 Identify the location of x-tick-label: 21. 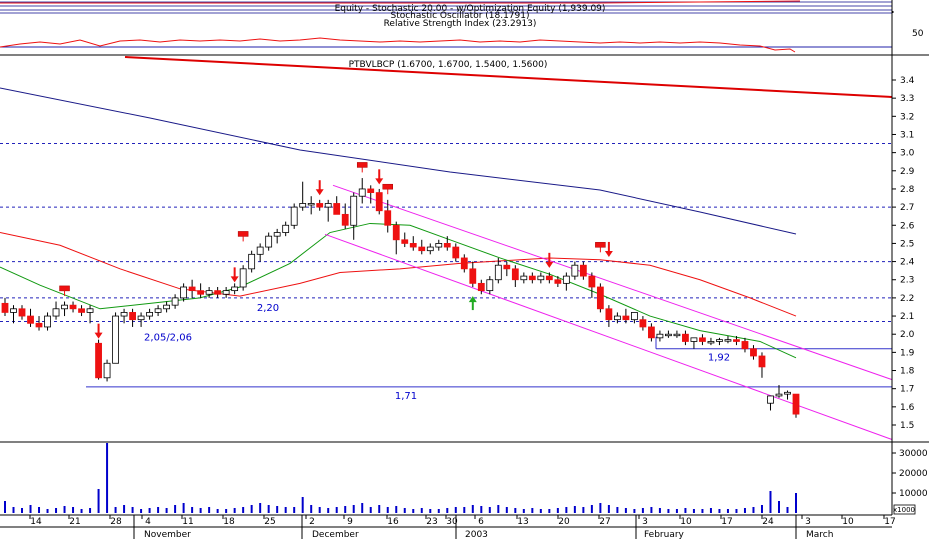
(74, 522).